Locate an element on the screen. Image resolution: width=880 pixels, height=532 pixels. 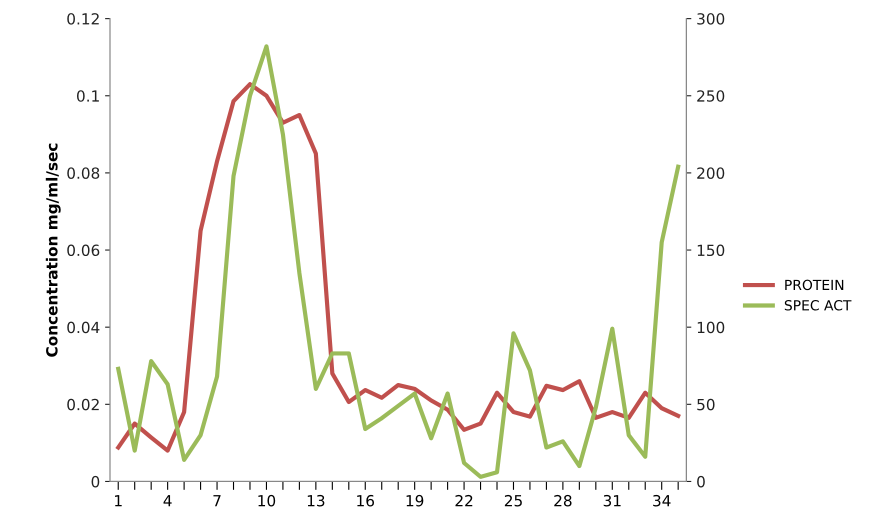
y2-tick-label: 50 is located at coordinates (706, 404).